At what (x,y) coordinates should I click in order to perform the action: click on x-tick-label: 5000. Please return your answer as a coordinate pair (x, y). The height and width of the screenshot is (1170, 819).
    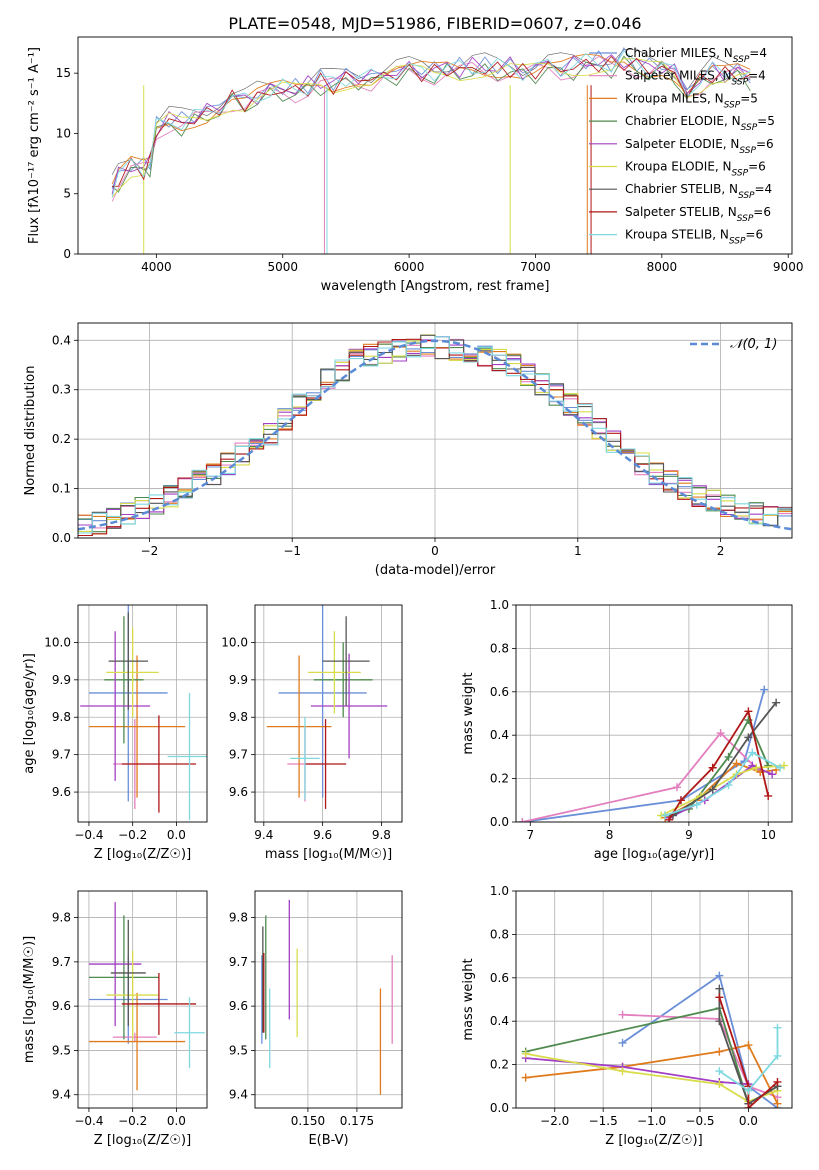
    Looking at the image, I should click on (282, 267).